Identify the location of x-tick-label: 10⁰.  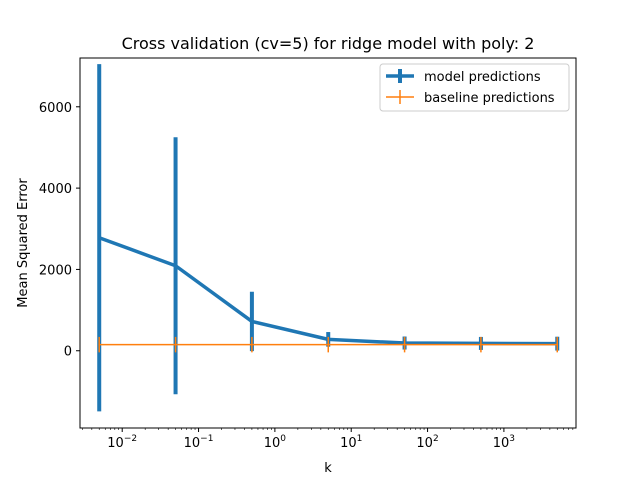
(275, 442).